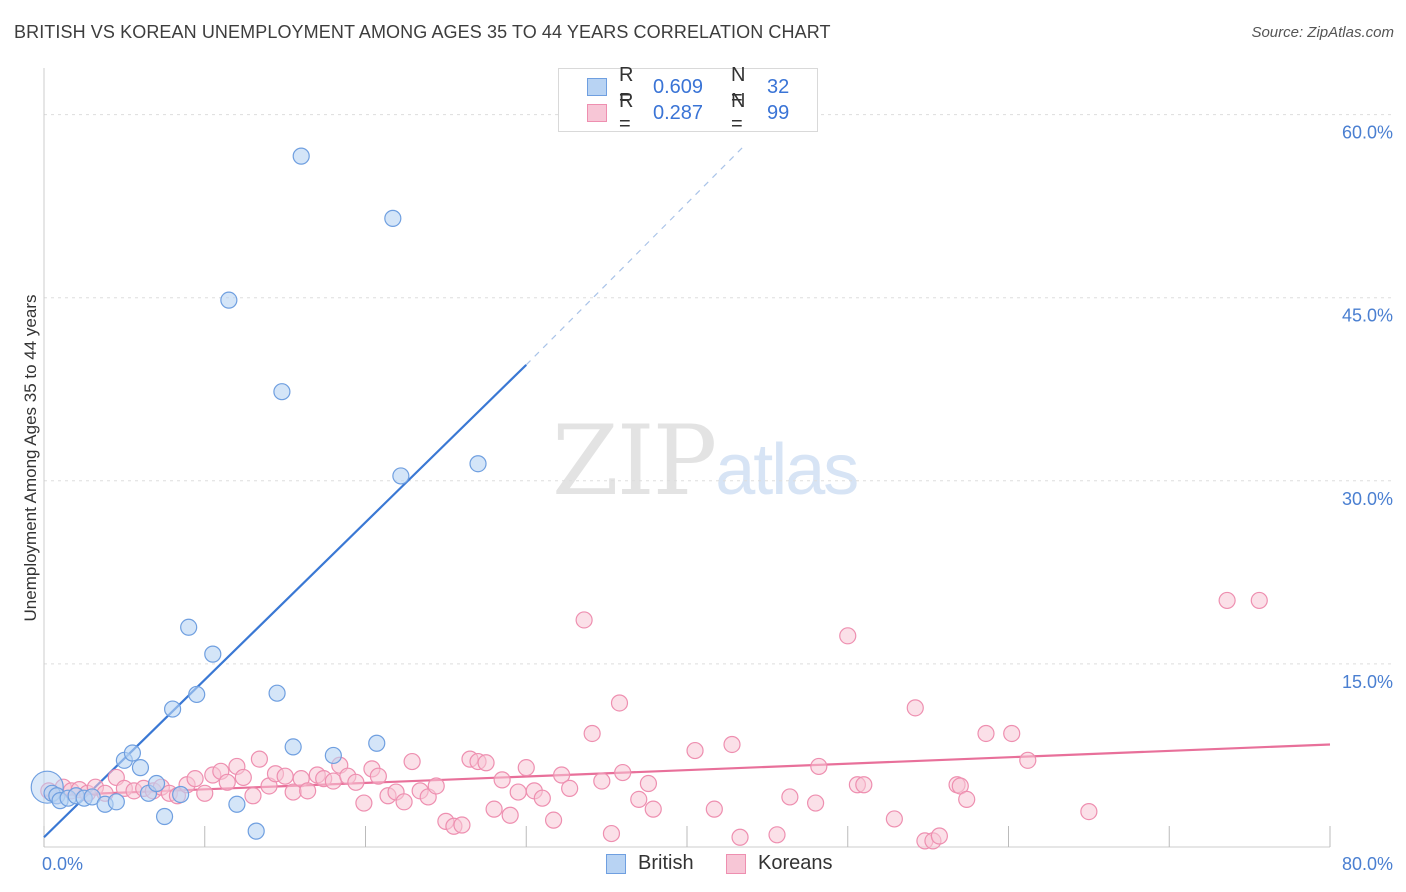 Image resolution: width=1406 pixels, height=892 pixels. What do you see at coordinates (30, 458) in the screenshot?
I see `y-axis-label: Unemployment Among Ages 35 to 44 years` at bounding box center [30, 458].